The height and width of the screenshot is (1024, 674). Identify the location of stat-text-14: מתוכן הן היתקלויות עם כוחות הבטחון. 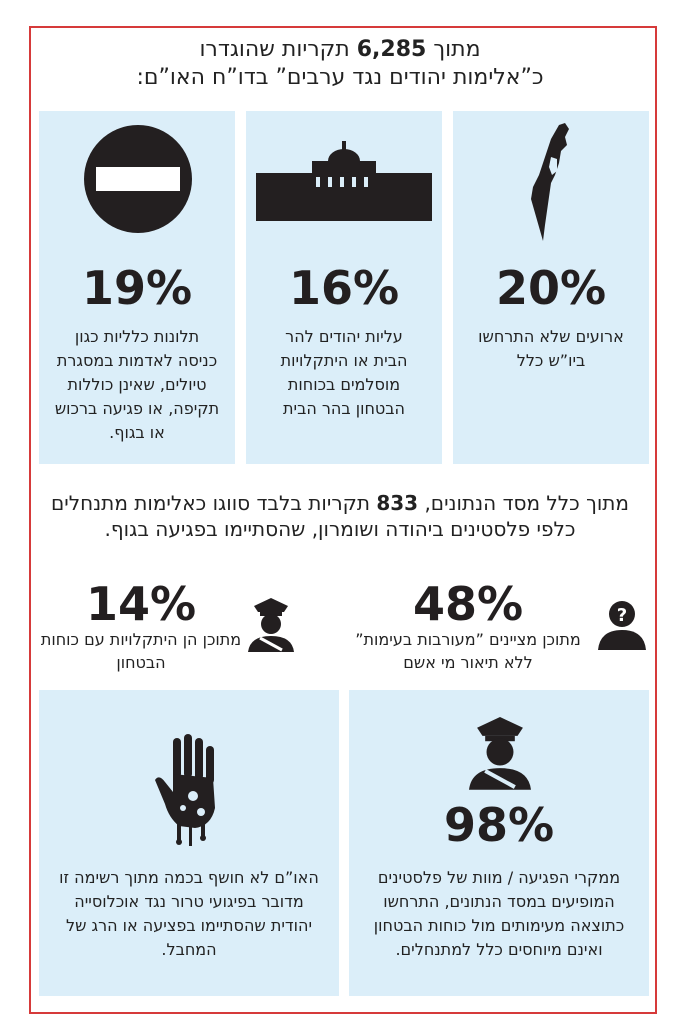
(141, 651).